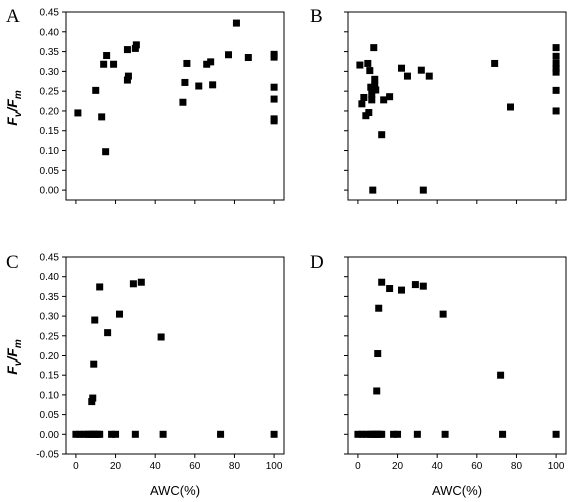  Describe the element at coordinates (457, 106) in the screenshot. I see `panel-b-frame` at that location.